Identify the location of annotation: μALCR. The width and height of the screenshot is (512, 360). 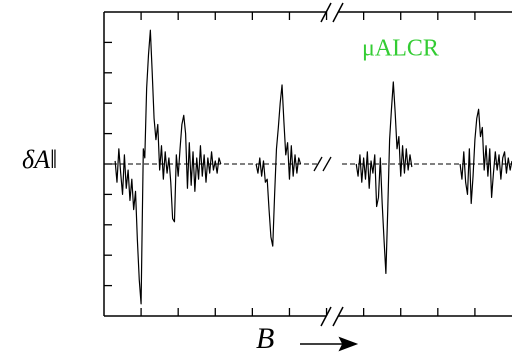
(400, 49).